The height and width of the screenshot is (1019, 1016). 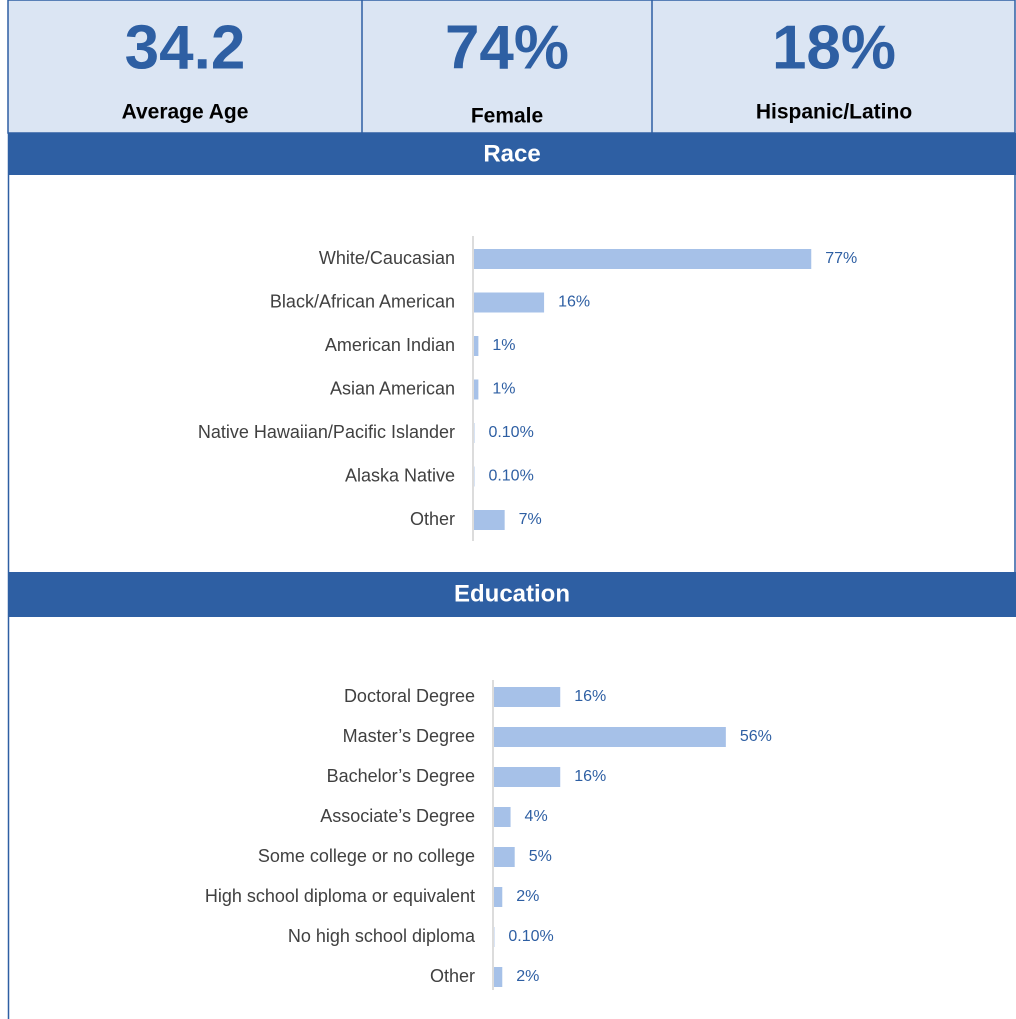 I want to click on category-label: American Indian, so click(x=390, y=345).